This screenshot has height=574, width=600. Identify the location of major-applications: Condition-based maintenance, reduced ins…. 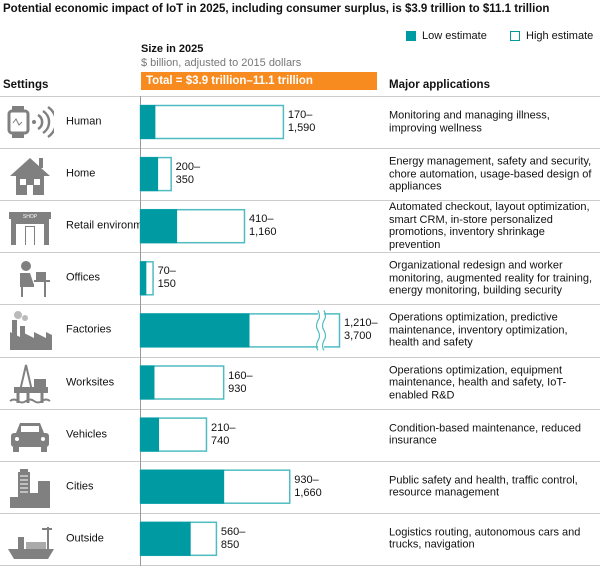
(485, 434).